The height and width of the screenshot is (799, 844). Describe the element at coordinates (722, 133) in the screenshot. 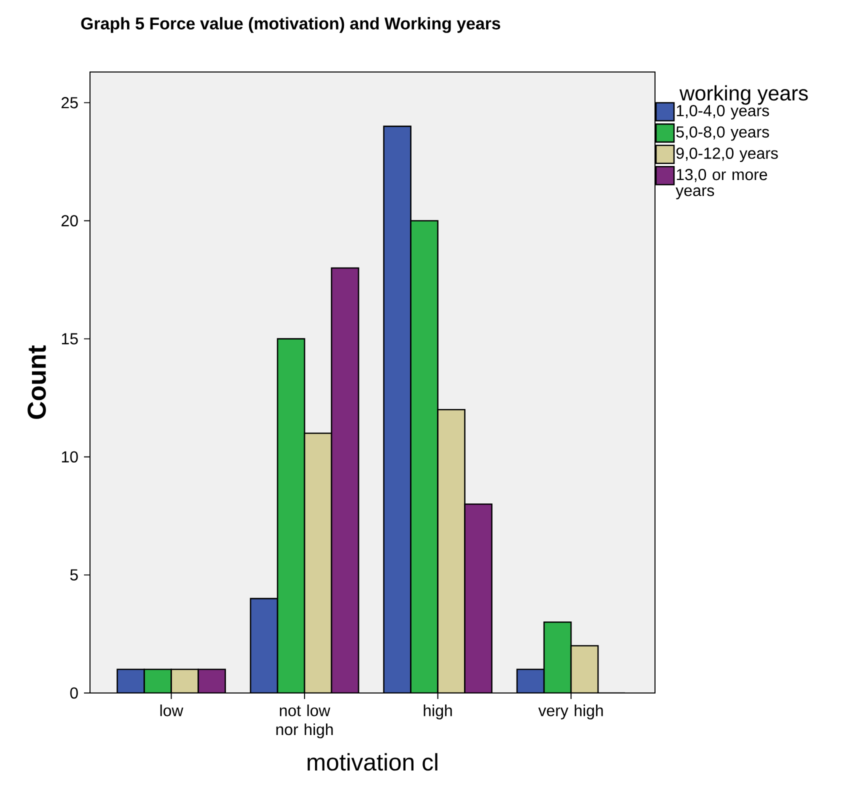

I see `legend-label: 5,0-8,0 years` at that location.